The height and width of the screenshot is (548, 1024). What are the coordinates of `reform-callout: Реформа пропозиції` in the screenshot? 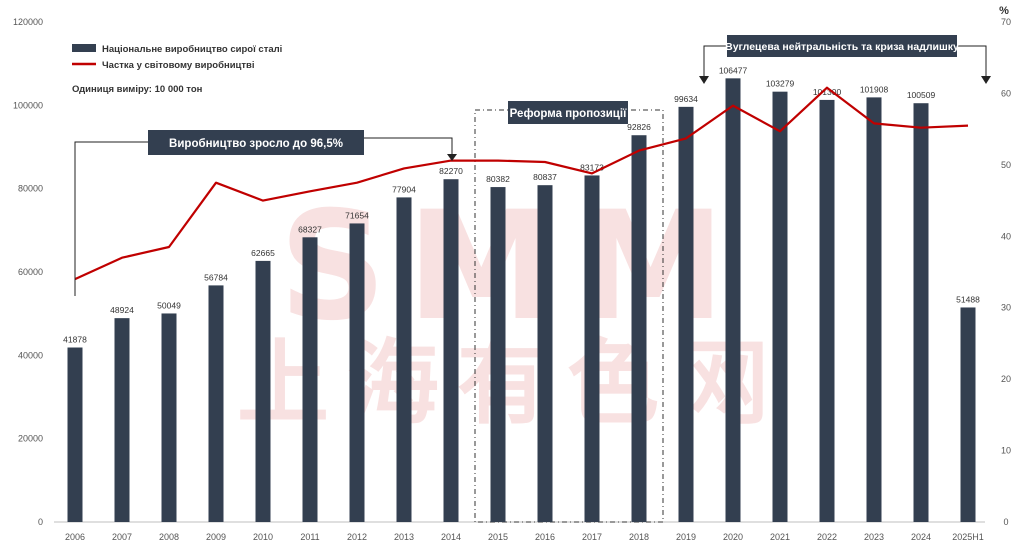 It's located at (568, 112).